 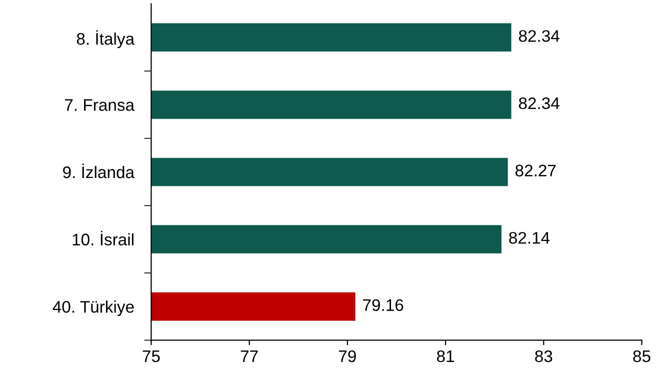 What do you see at coordinates (99, 105) in the screenshot?
I see `y-tick-label: 7. Fransa` at bounding box center [99, 105].